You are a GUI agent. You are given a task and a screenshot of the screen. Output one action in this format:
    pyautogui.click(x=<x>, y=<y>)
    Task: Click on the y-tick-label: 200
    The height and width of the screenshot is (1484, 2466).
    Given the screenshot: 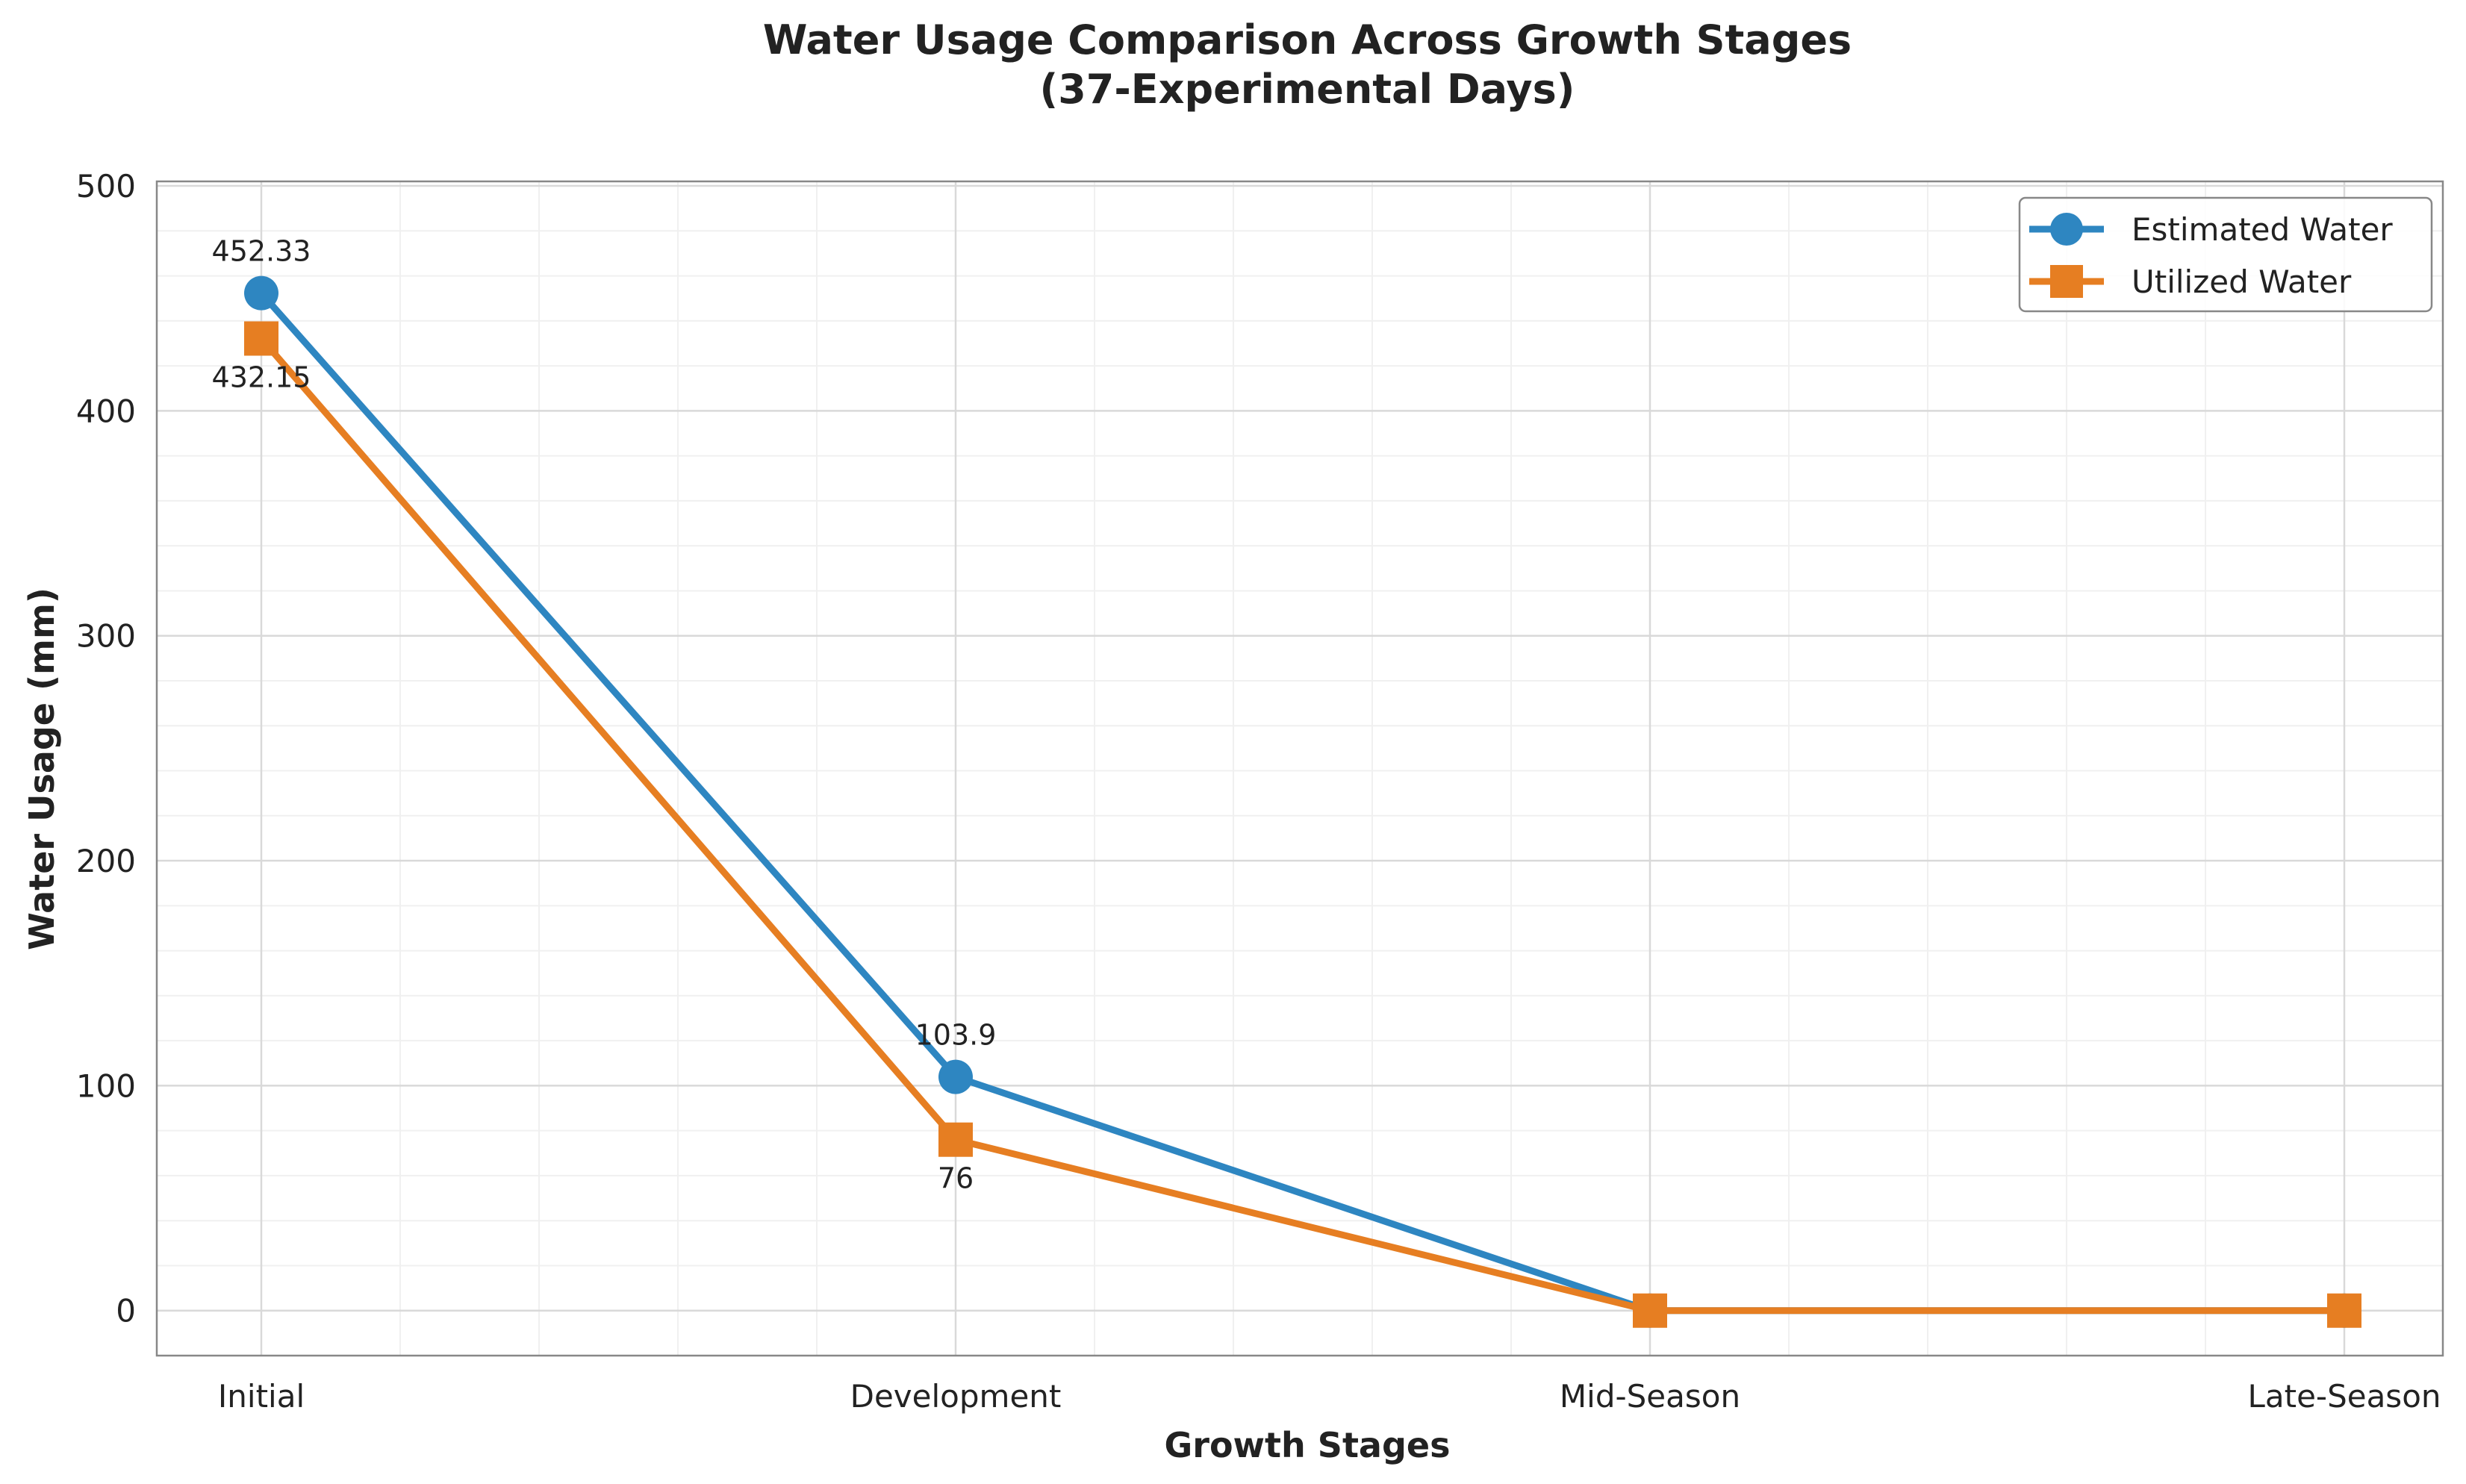 What is the action you would take?
    pyautogui.click(x=106, y=861)
    